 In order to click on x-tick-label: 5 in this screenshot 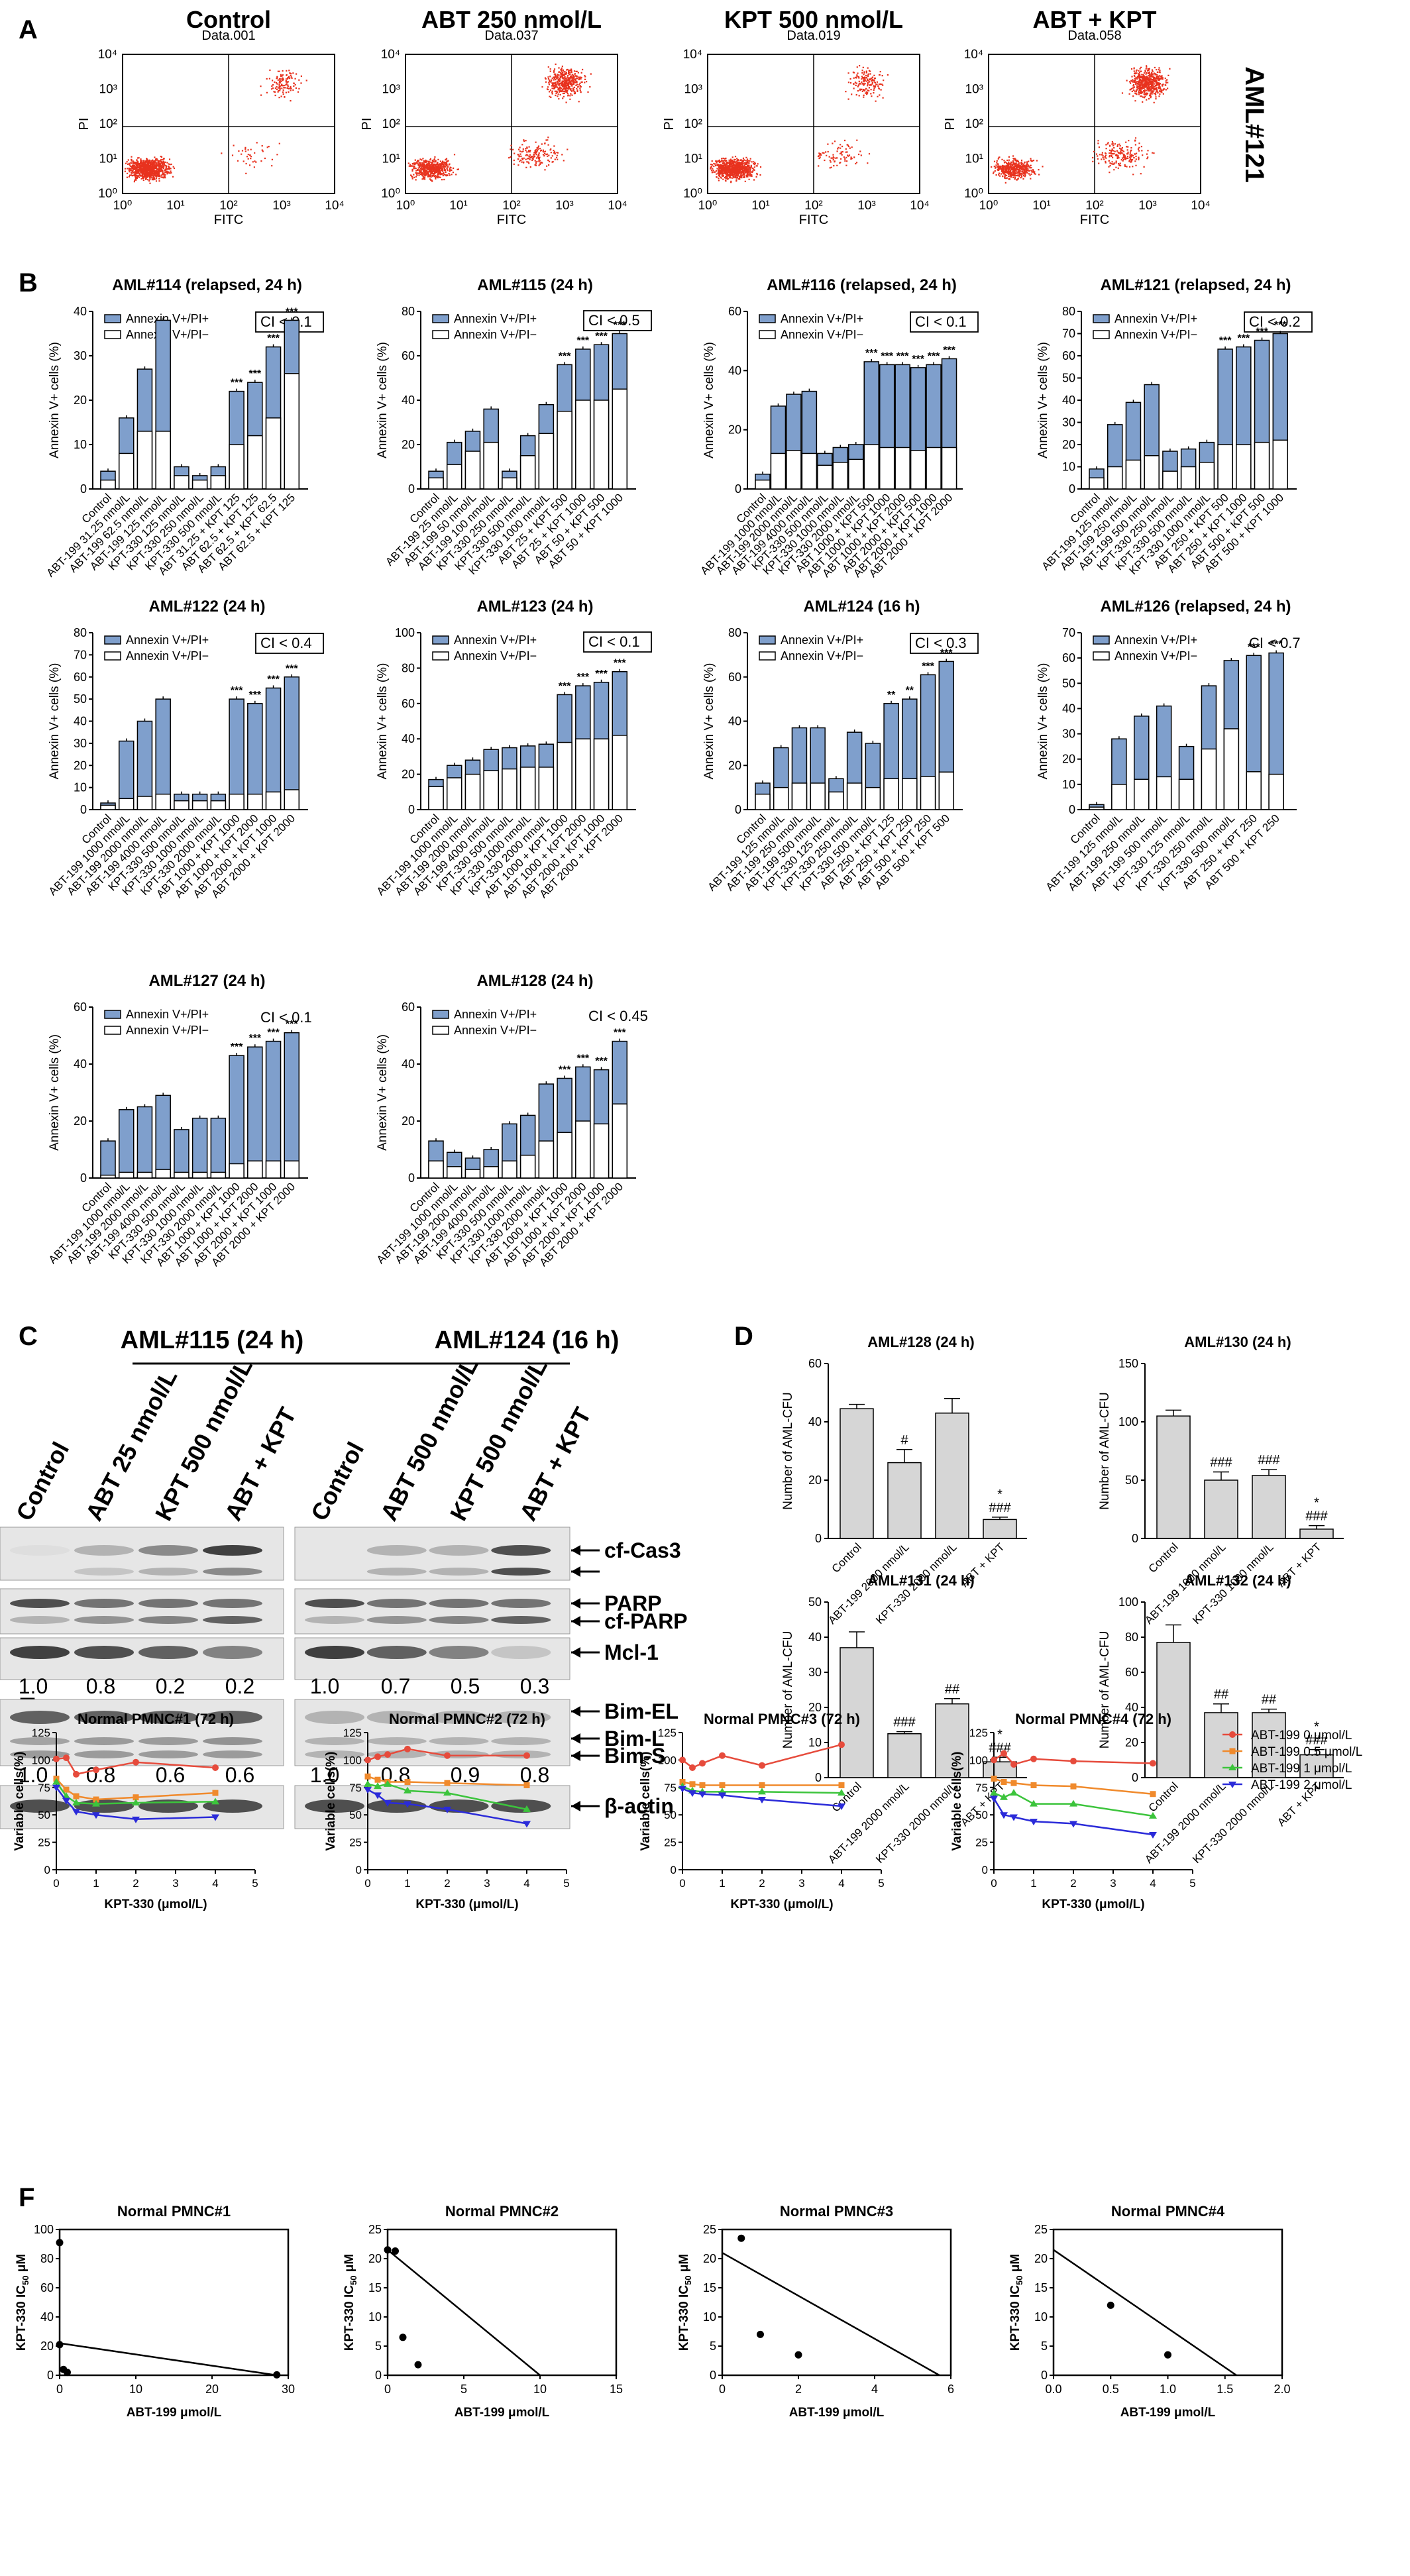, I will do `click(1192, 1884)`.